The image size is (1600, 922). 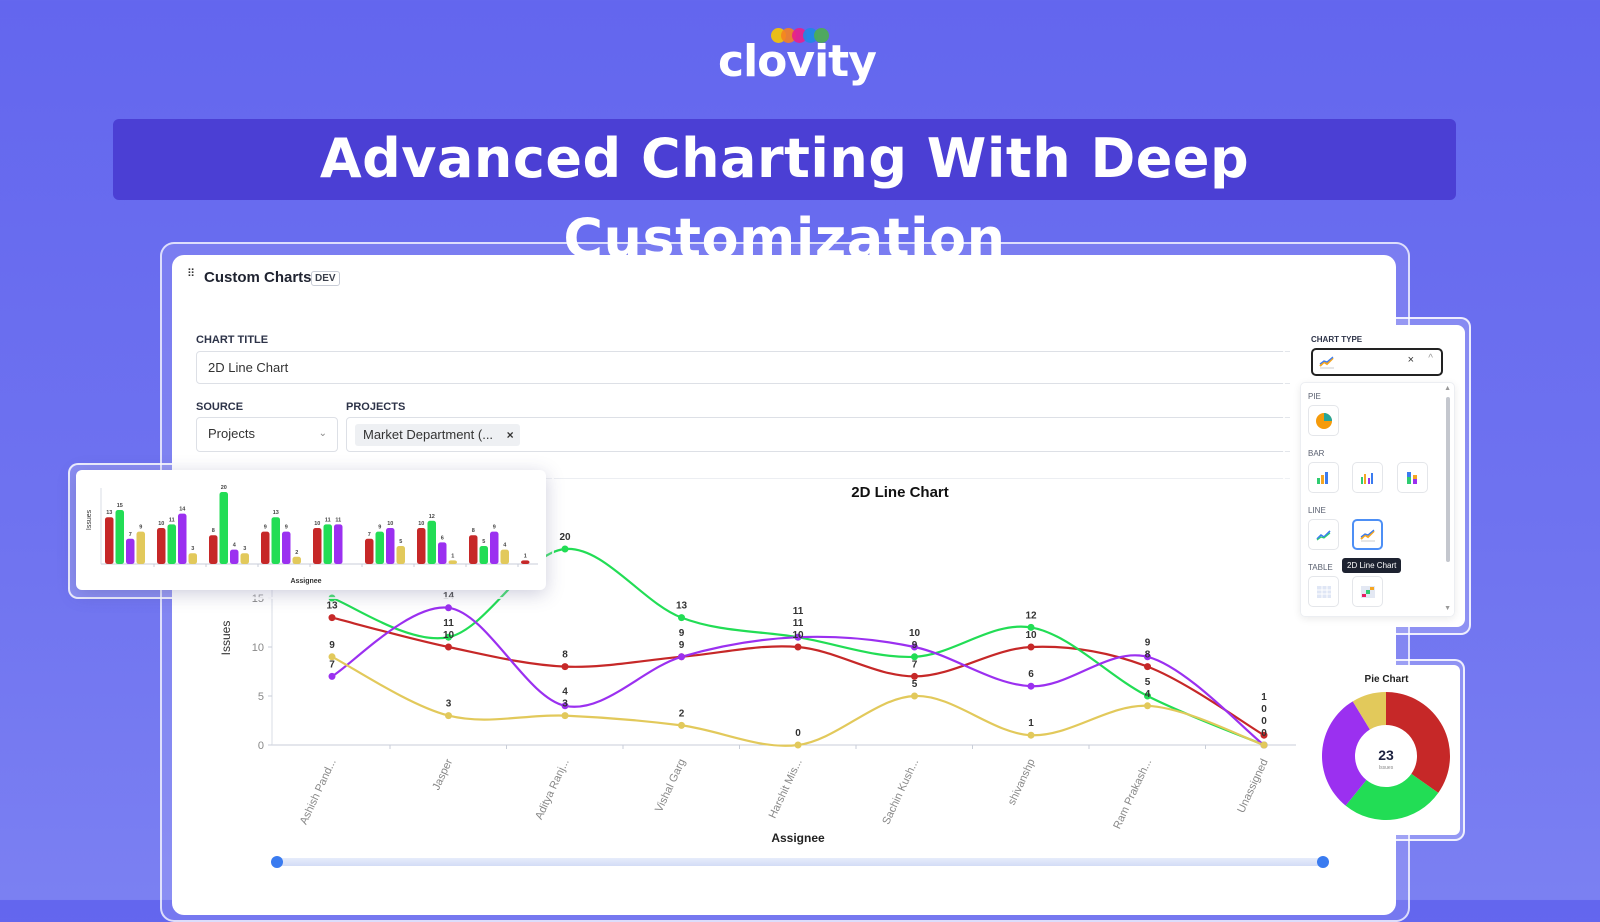 I want to click on data-label-red: 8, so click(x=1148, y=655).